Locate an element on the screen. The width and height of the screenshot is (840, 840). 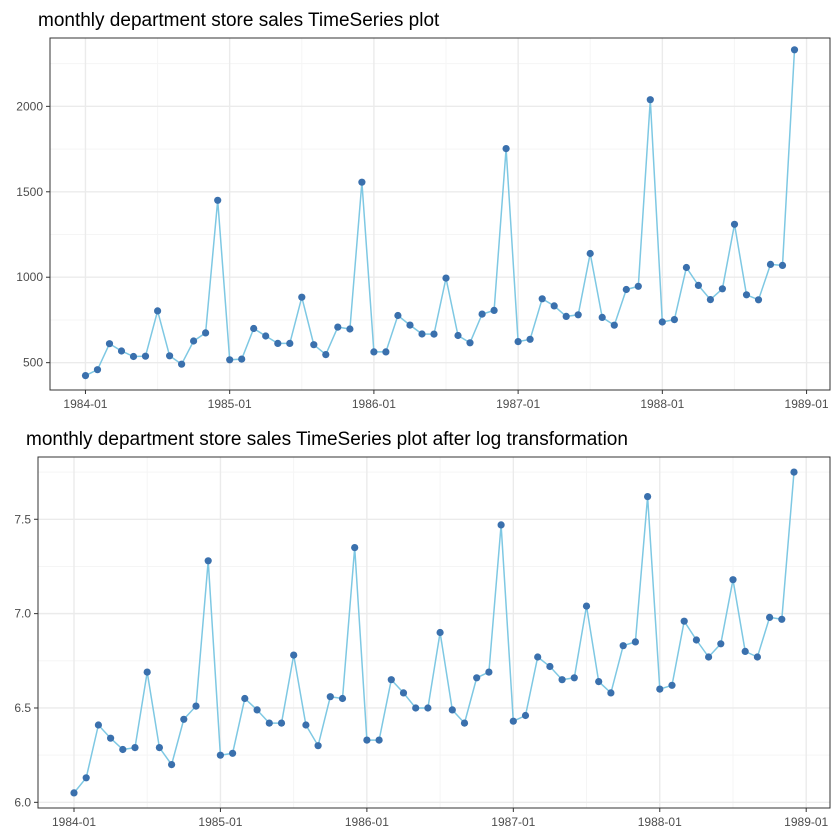
y-tick-label: 1500 is located at coordinates (29, 192).